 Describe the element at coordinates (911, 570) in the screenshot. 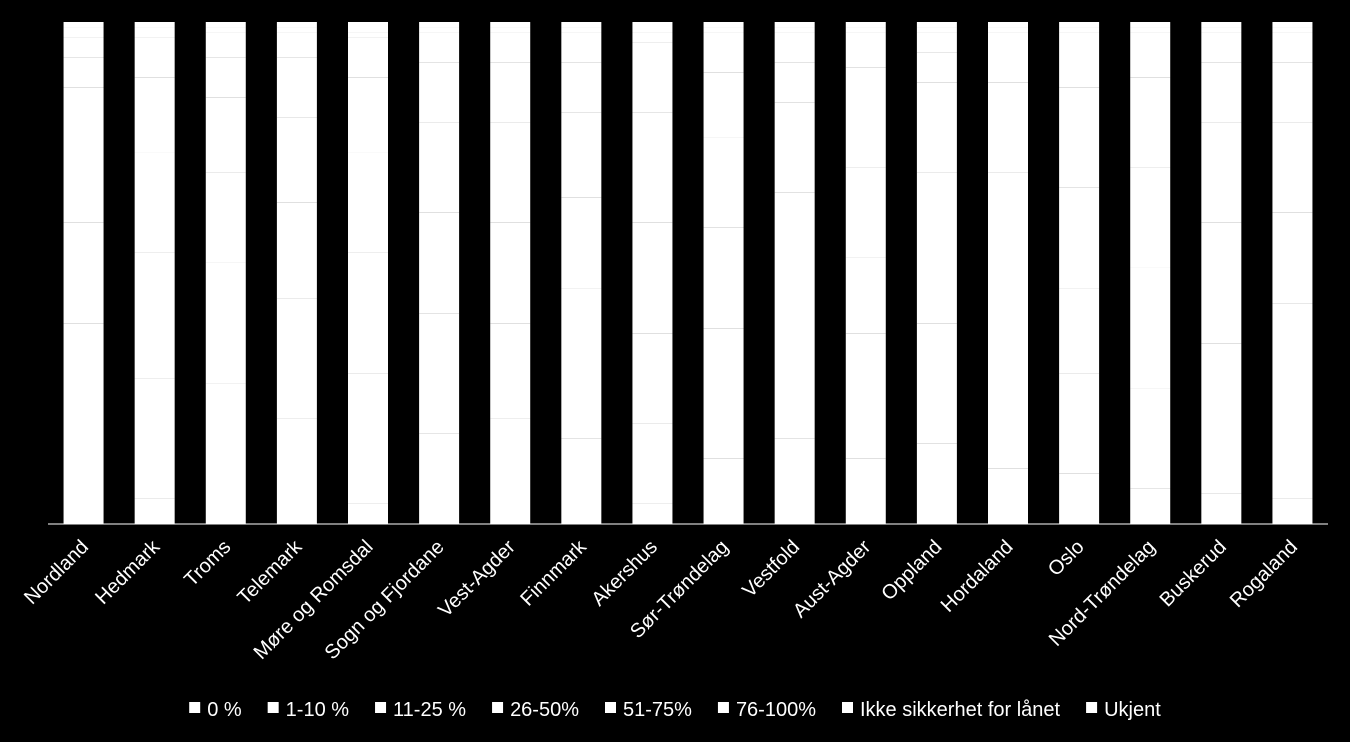

I see `x-tick-label: Oppland` at that location.